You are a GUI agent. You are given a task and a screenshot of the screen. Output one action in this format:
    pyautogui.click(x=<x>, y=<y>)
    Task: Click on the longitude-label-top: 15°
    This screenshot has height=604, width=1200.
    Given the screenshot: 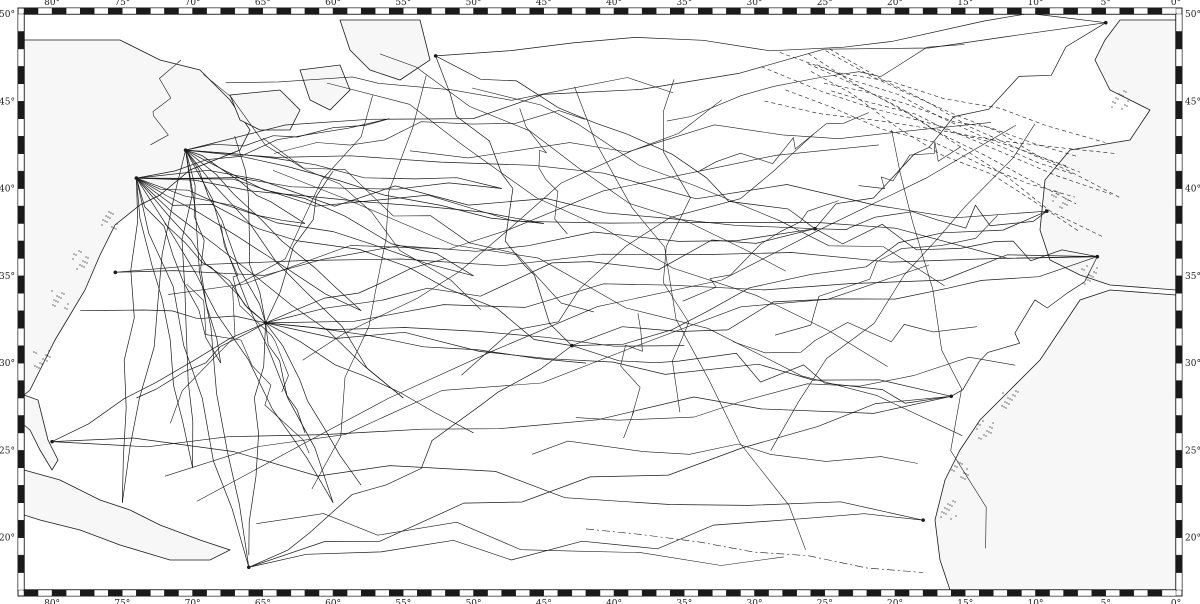 What is the action you would take?
    pyautogui.click(x=965, y=4)
    